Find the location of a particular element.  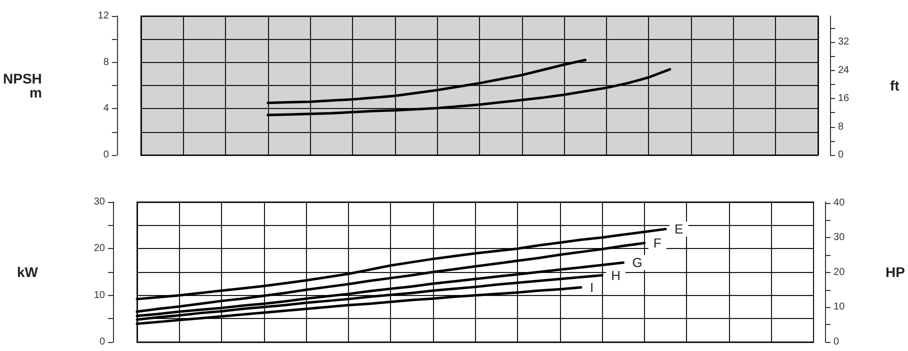

y-tick-label: 12 is located at coordinates (104, 16).